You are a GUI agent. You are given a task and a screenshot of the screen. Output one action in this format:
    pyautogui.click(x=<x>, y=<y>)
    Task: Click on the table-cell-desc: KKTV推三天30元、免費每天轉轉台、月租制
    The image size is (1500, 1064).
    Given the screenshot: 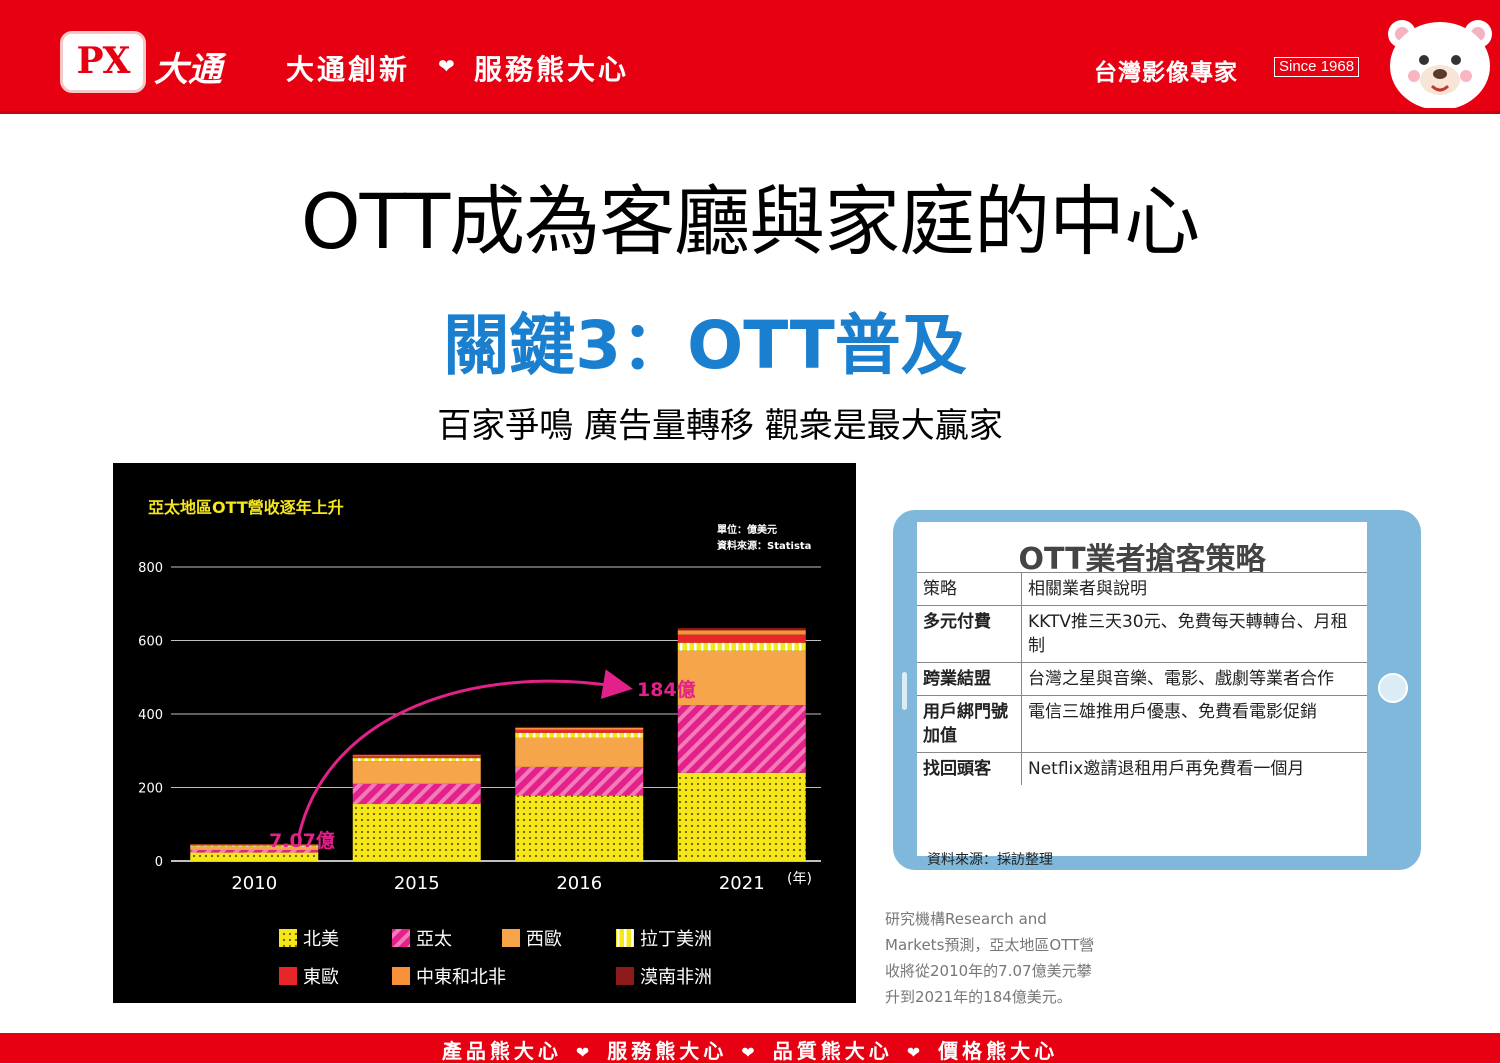 What is the action you would take?
    pyautogui.click(x=1195, y=634)
    